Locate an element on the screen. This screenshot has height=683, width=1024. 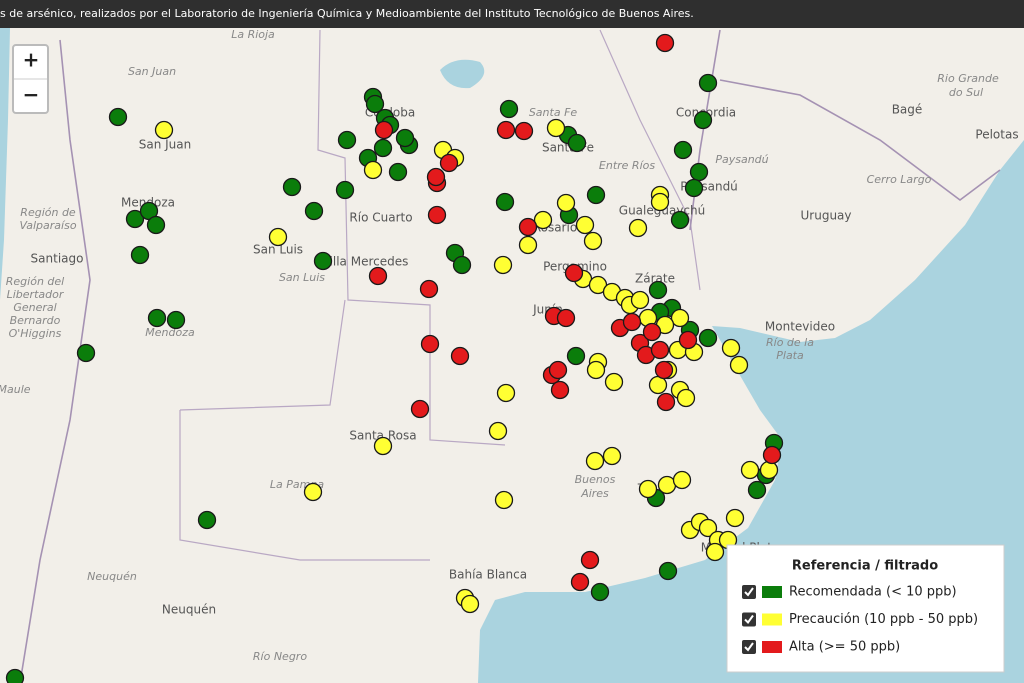
zoom-in: + is located at coordinates (31, 60).